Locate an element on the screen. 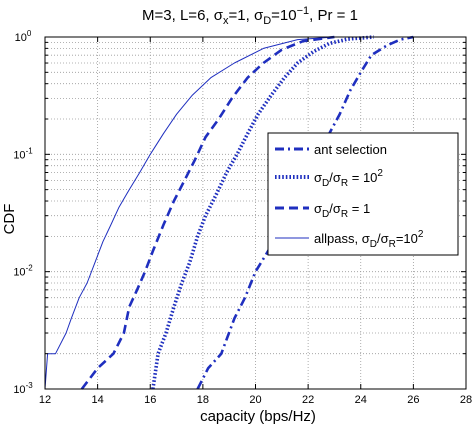 The width and height of the screenshot is (474, 428). title-part-c: =10 is located at coordinates (283, 15).